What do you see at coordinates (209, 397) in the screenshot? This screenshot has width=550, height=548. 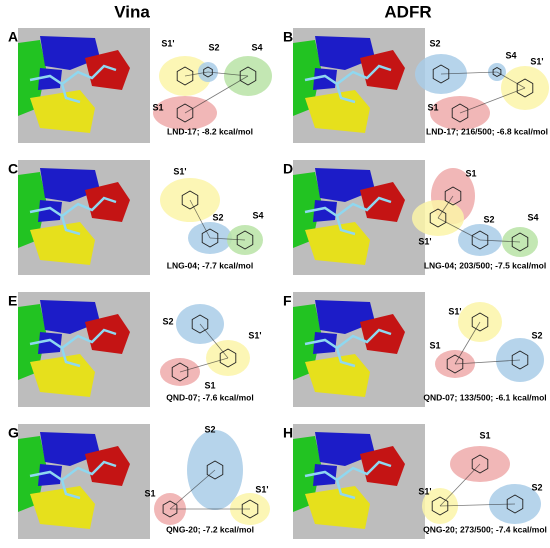 I see `caption: QND-07; -7.6 kcal/mol` at bounding box center [209, 397].